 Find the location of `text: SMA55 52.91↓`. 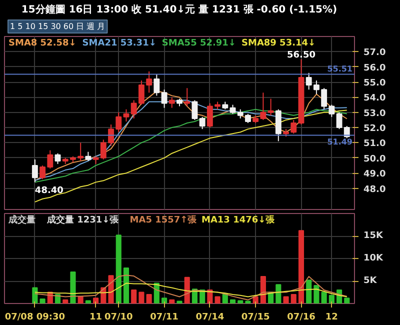

text: SMA55 52.91↓ is located at coordinates (199, 43).